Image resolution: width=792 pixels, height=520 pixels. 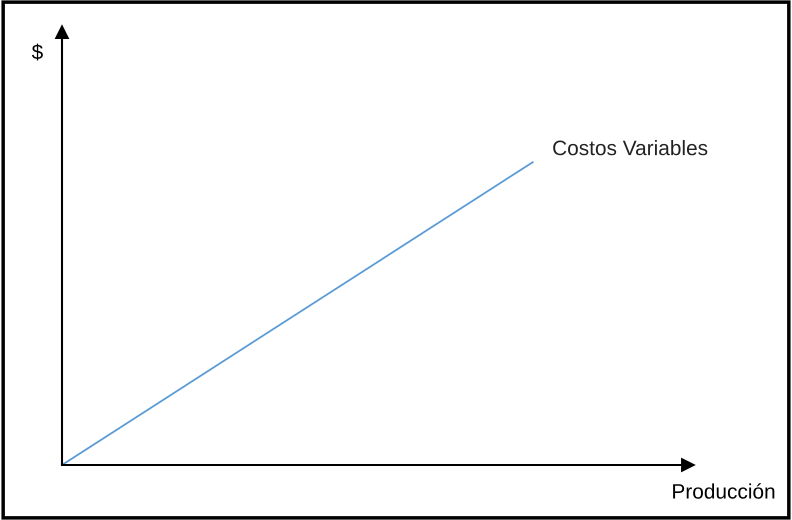 What do you see at coordinates (723, 491) in the screenshot?
I see `x-axis-title: Producción` at bounding box center [723, 491].